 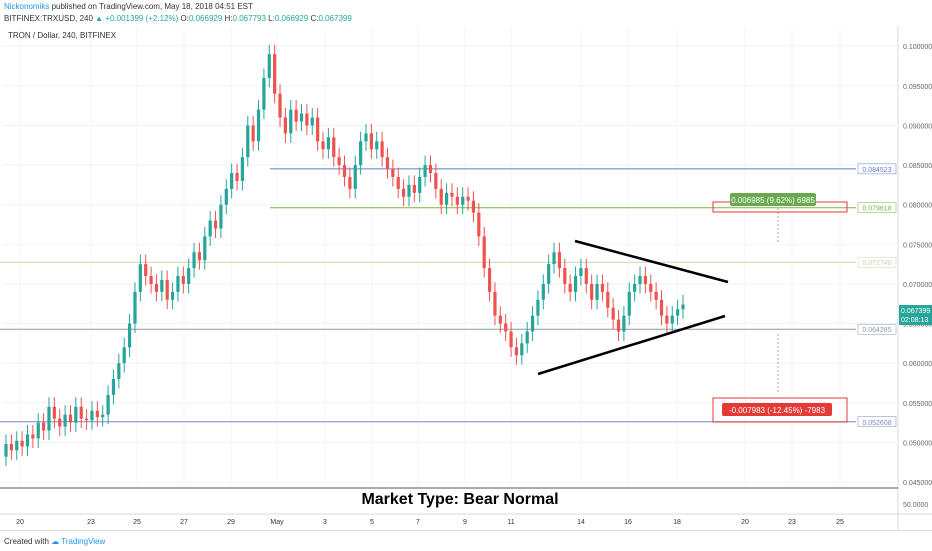 I want to click on x-tick-label: 27, so click(x=184, y=522).